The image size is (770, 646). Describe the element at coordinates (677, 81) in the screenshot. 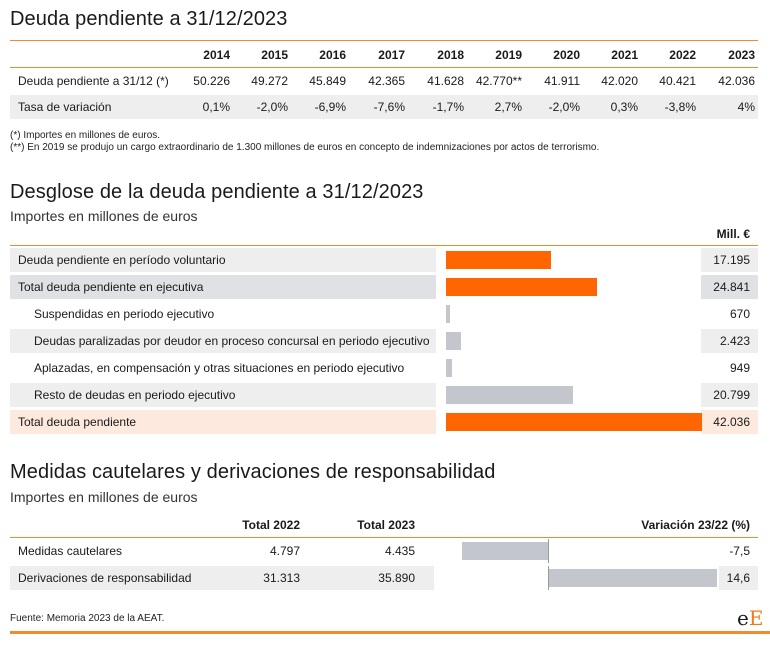

I see `cell: 40.421` at that location.